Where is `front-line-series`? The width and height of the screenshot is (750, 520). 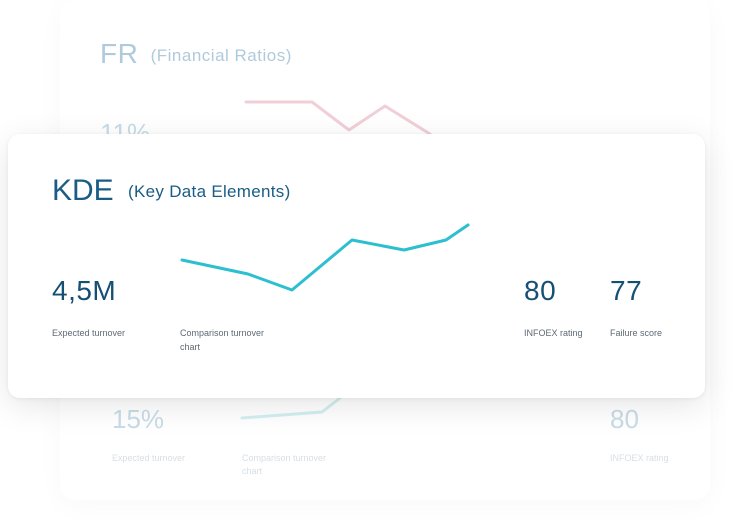
front-line-series is located at coordinates (325, 257).